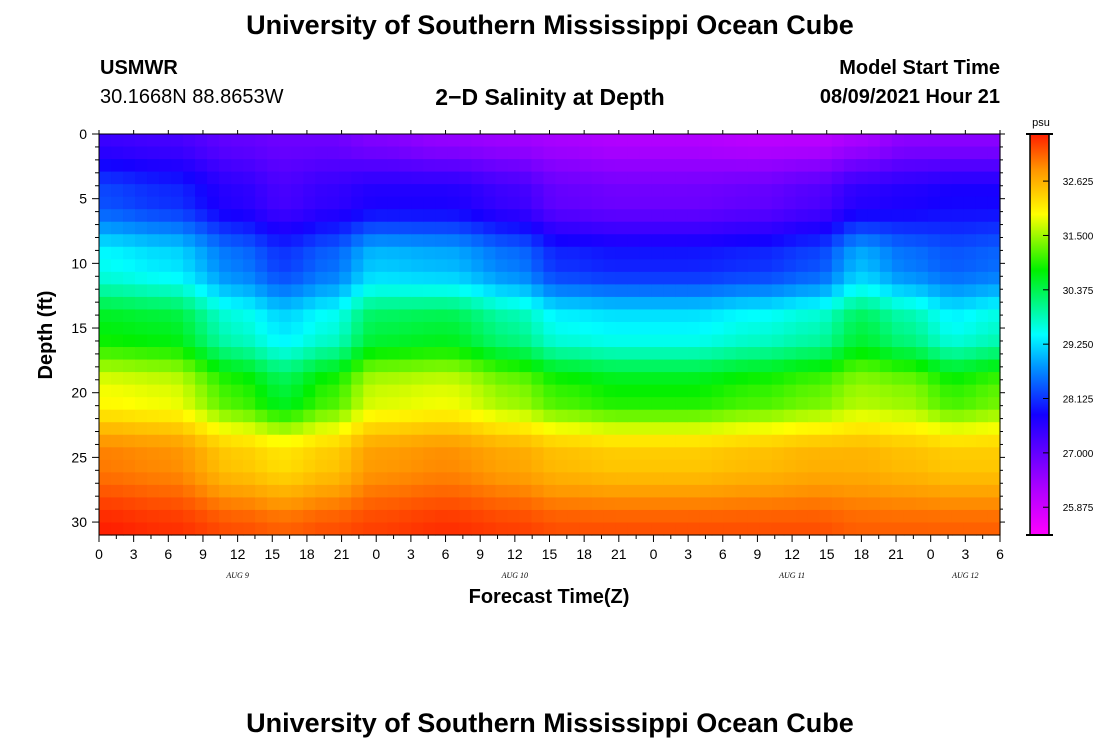  Describe the element at coordinates (688, 554) in the screenshot. I see `x-tick-label: 3` at that location.